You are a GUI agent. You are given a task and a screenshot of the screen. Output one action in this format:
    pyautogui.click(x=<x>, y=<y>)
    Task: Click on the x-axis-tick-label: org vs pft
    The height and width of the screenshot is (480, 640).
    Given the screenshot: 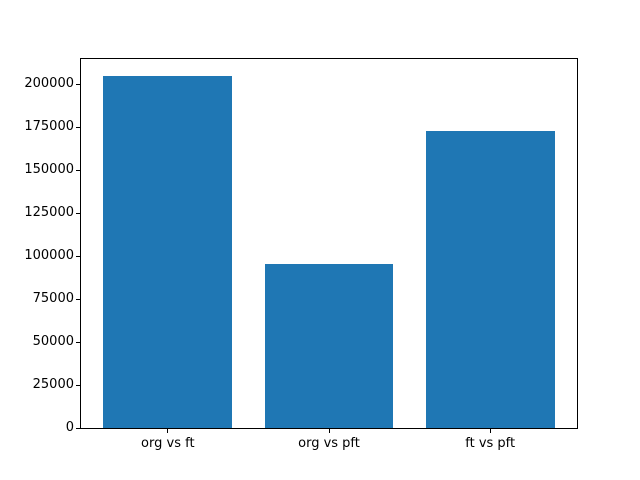 What is the action you would take?
    pyautogui.click(x=329, y=443)
    